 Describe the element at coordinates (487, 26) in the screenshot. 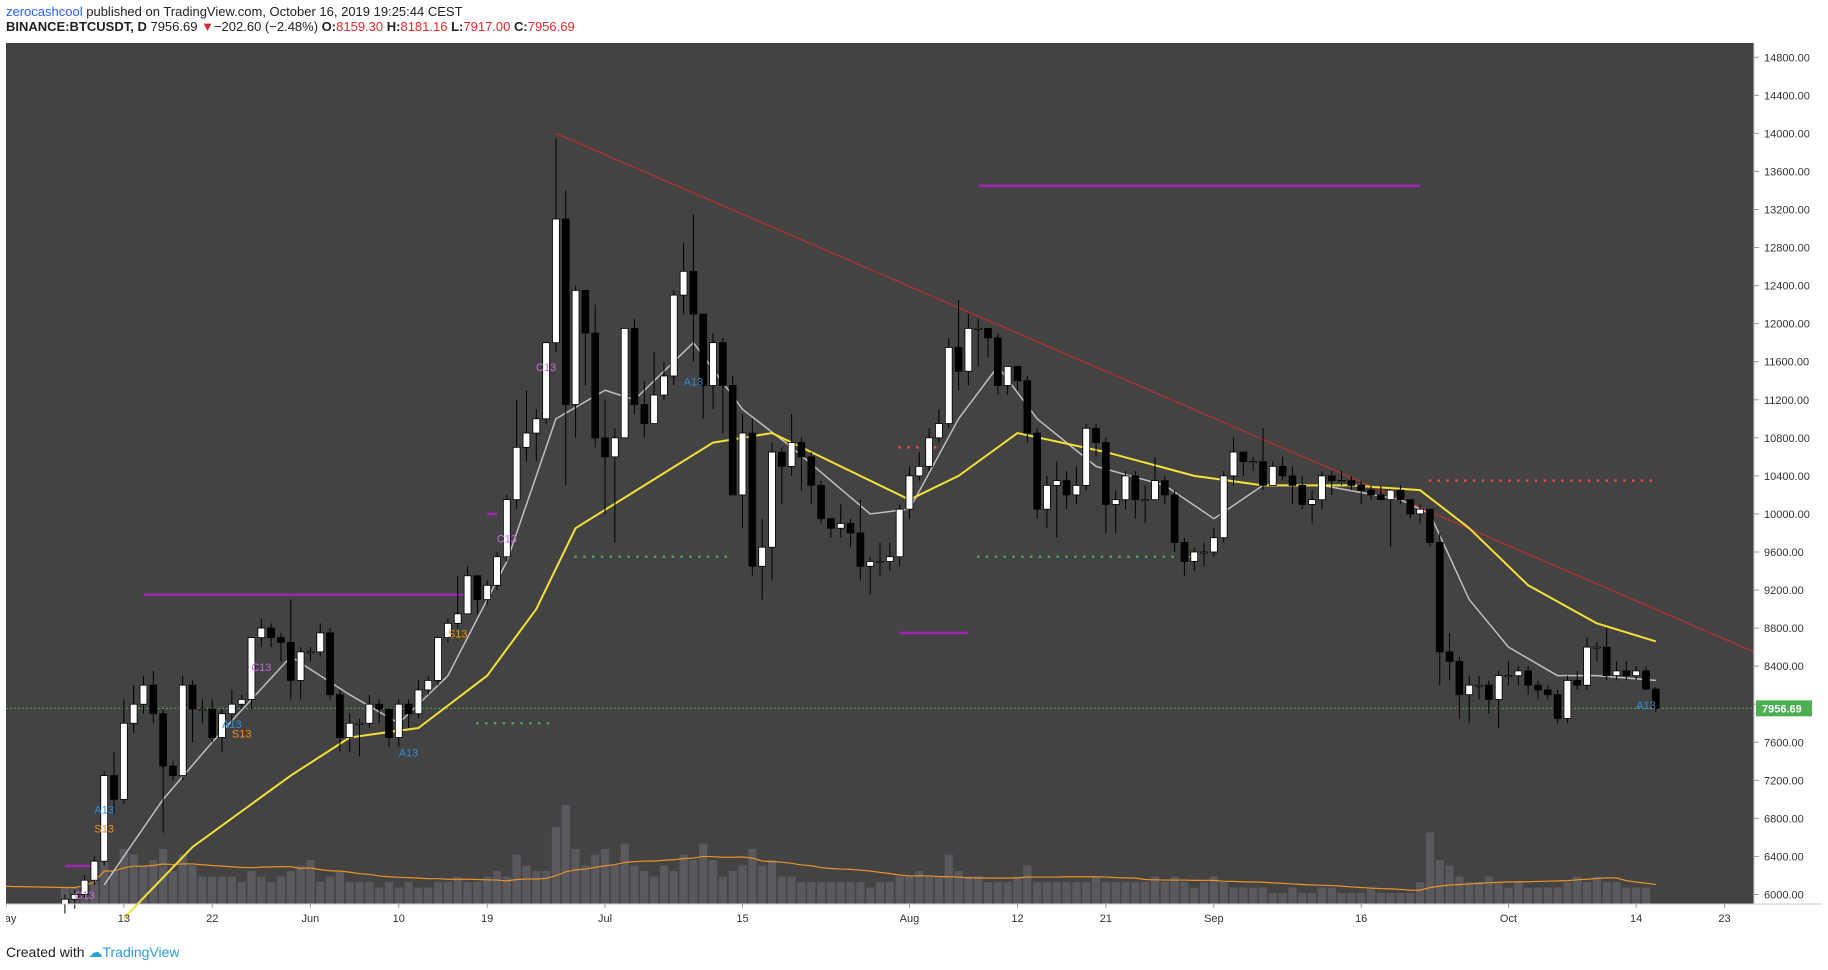

I see `low-value: 7917.00` at that location.